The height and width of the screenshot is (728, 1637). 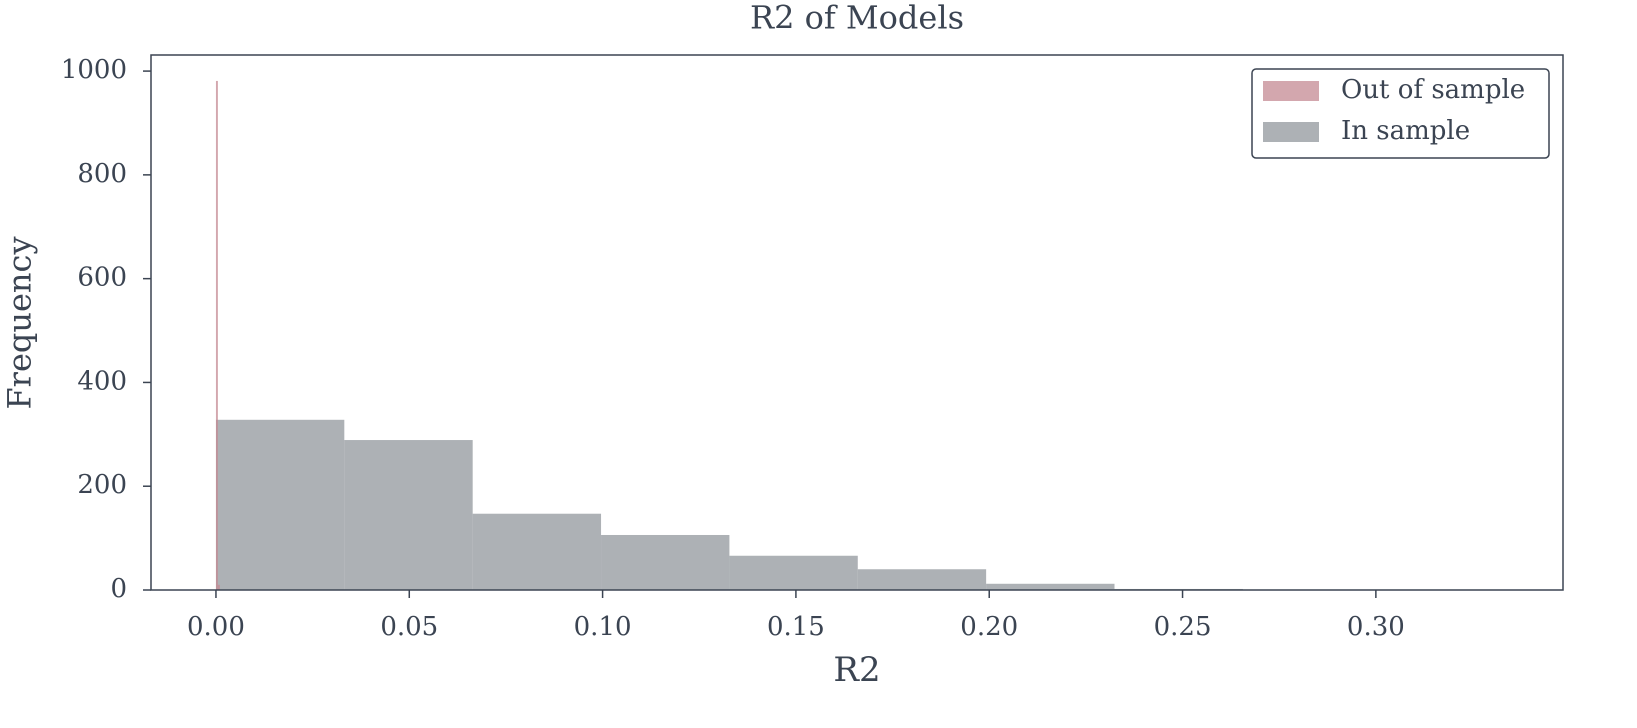 What do you see at coordinates (1183, 627) in the screenshot?
I see `x-tick-label: 0.25` at bounding box center [1183, 627].